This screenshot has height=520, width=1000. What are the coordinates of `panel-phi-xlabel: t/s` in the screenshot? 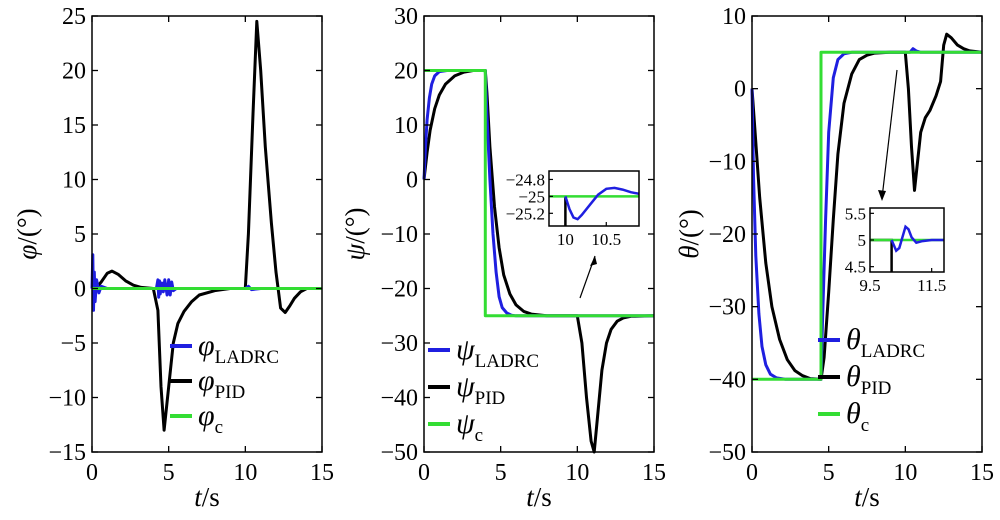 It's located at (207, 497).